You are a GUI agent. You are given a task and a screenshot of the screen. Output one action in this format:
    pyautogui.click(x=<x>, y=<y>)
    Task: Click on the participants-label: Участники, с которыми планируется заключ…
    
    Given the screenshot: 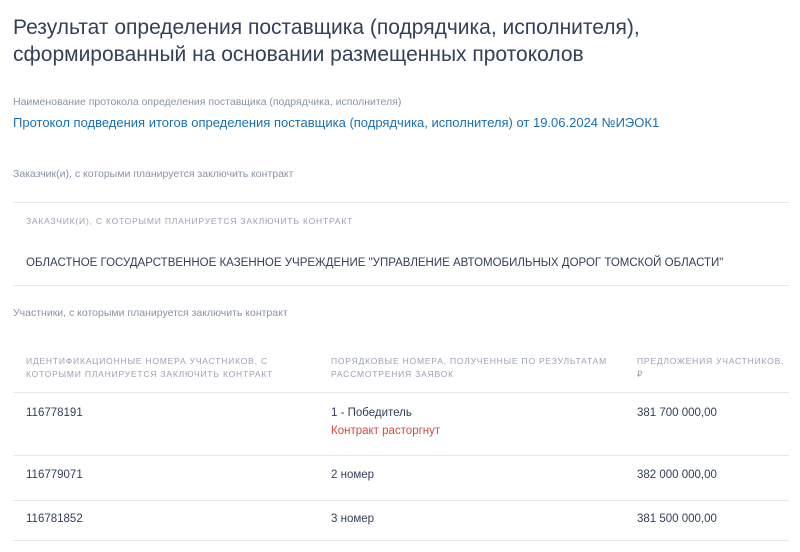 What is the action you would take?
    pyautogui.click(x=150, y=313)
    